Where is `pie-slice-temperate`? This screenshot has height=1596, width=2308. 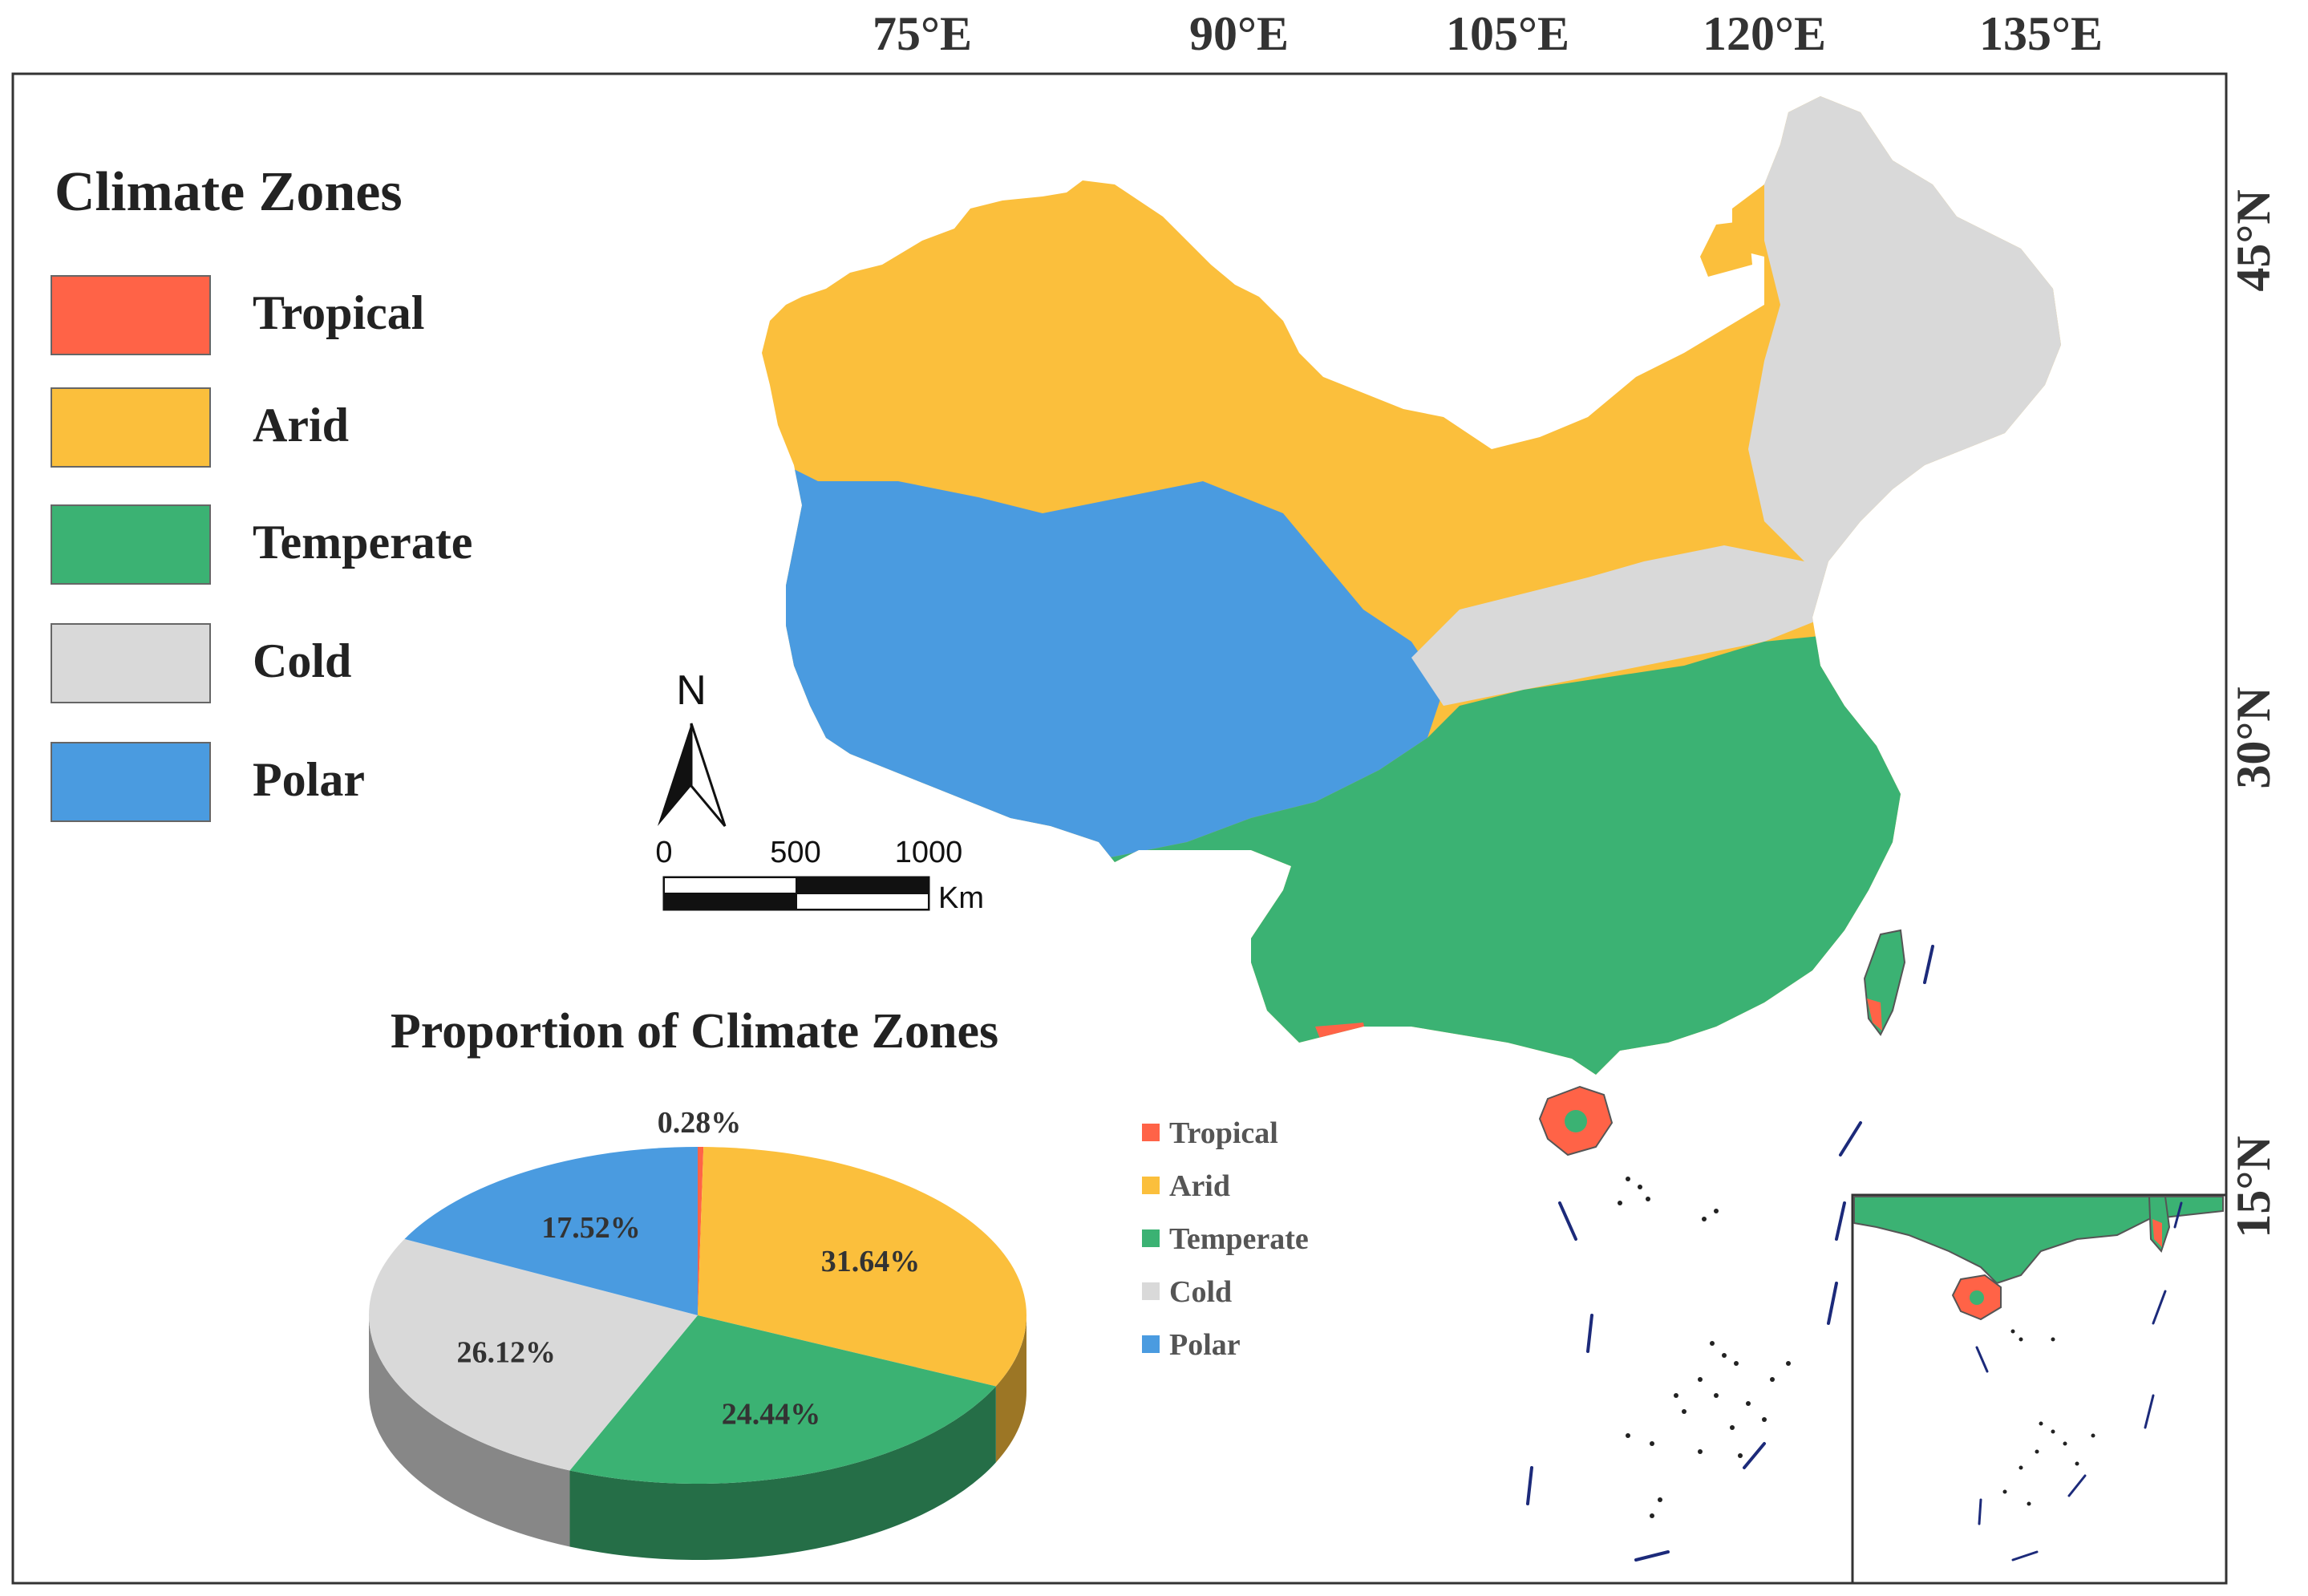 pie-slice-temperate is located at coordinates (782, 1399).